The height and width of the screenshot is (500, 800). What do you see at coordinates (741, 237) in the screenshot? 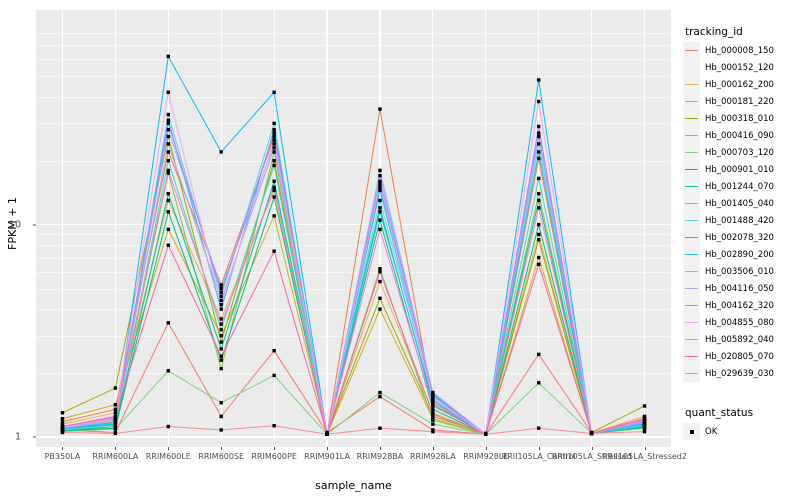
I see `legend-item: Hb_002078_320` at bounding box center [741, 237].